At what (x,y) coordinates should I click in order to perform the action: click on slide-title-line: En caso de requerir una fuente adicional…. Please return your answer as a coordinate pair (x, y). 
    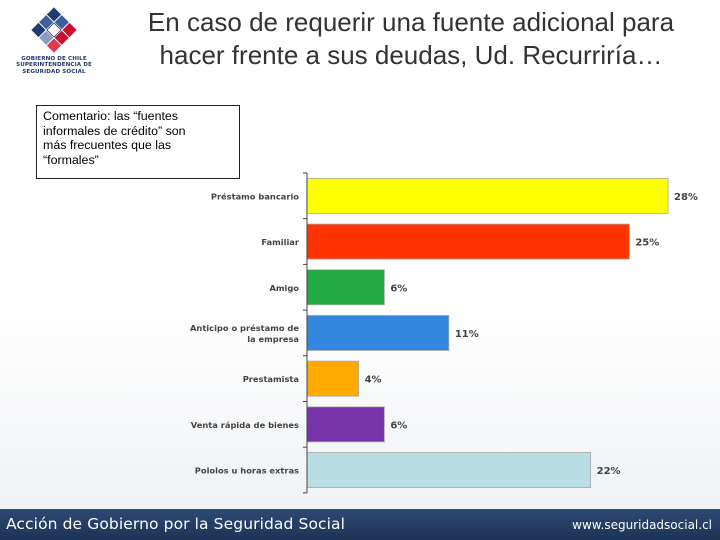
    Looking at the image, I should click on (411, 22).